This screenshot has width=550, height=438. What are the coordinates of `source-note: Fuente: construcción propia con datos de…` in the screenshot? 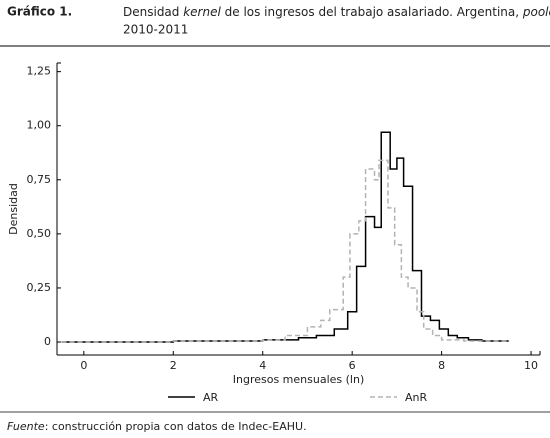 It's located at (157, 426).